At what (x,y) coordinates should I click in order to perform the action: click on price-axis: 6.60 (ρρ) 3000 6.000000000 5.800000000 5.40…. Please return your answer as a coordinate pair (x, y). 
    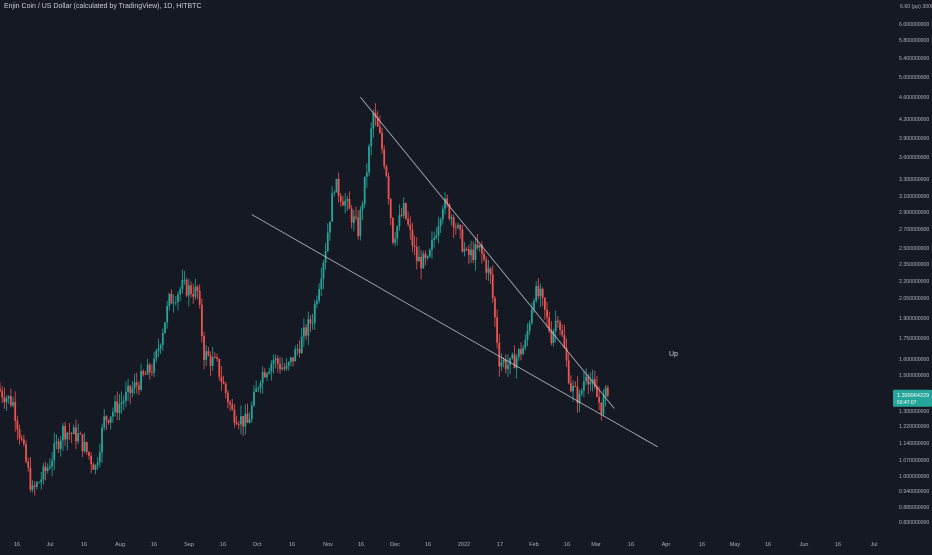
    Looking at the image, I should click on (912, 275).